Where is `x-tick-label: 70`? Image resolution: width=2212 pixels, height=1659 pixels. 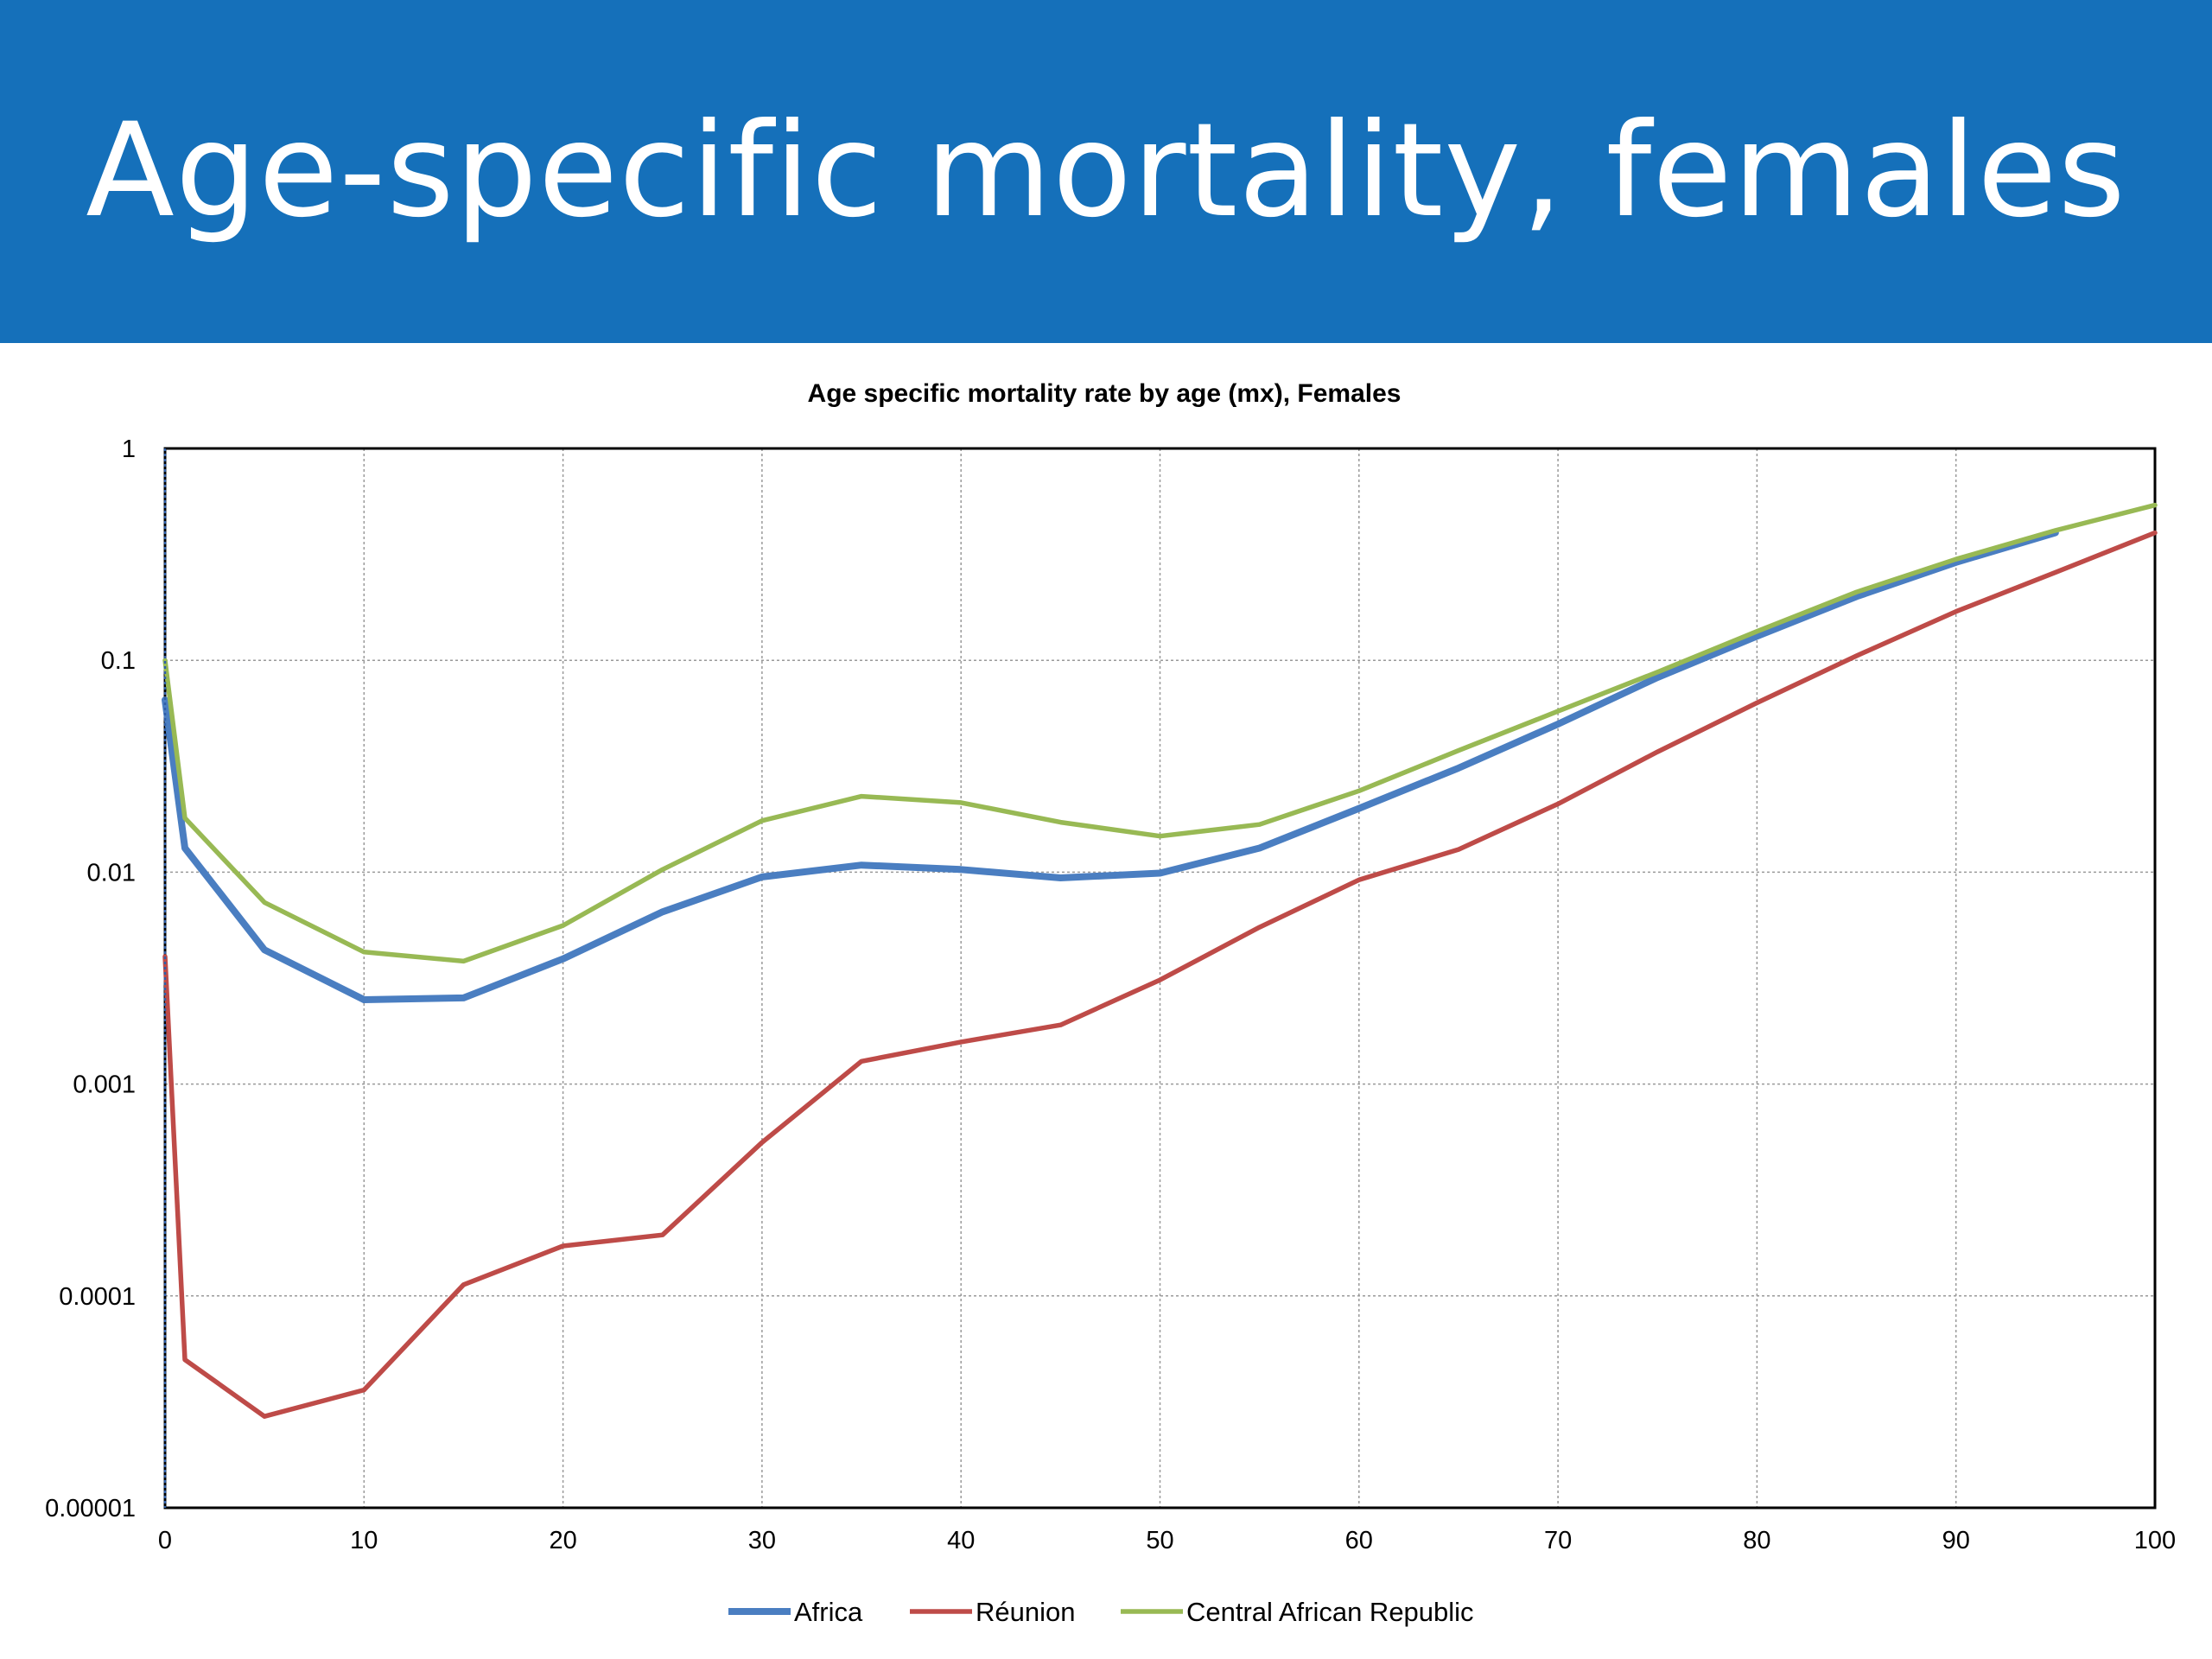 x-tick-label: 70 is located at coordinates (1558, 1540).